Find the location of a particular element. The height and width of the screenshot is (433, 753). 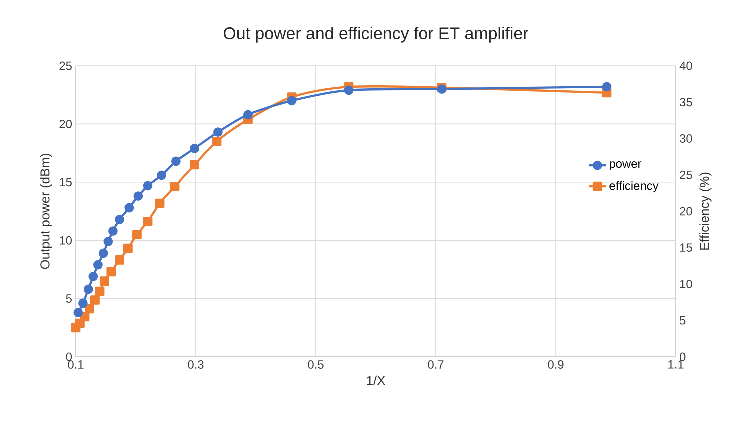

y-tick-label: 0 is located at coordinates (69, 357).